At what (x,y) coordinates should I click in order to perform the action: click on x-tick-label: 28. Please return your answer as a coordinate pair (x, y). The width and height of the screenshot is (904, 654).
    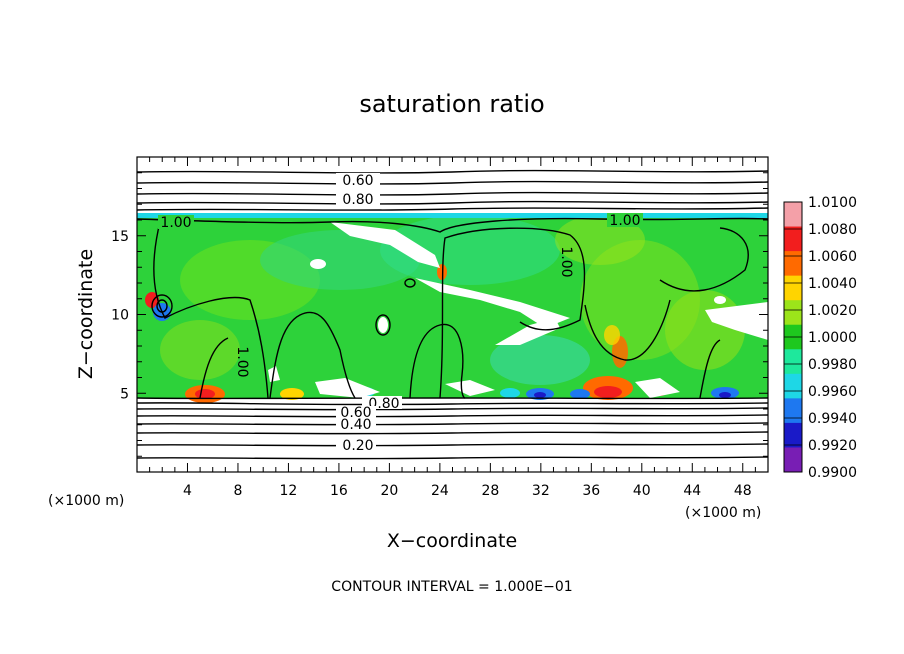
    Looking at the image, I should click on (490, 491).